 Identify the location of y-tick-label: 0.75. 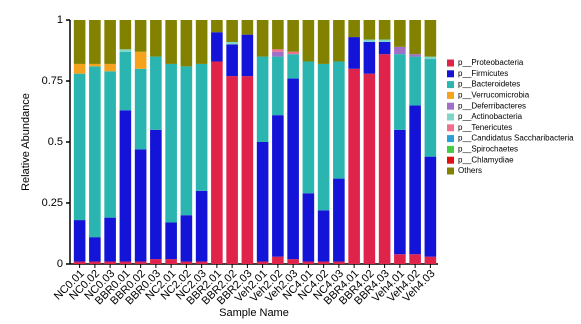
(52, 81).